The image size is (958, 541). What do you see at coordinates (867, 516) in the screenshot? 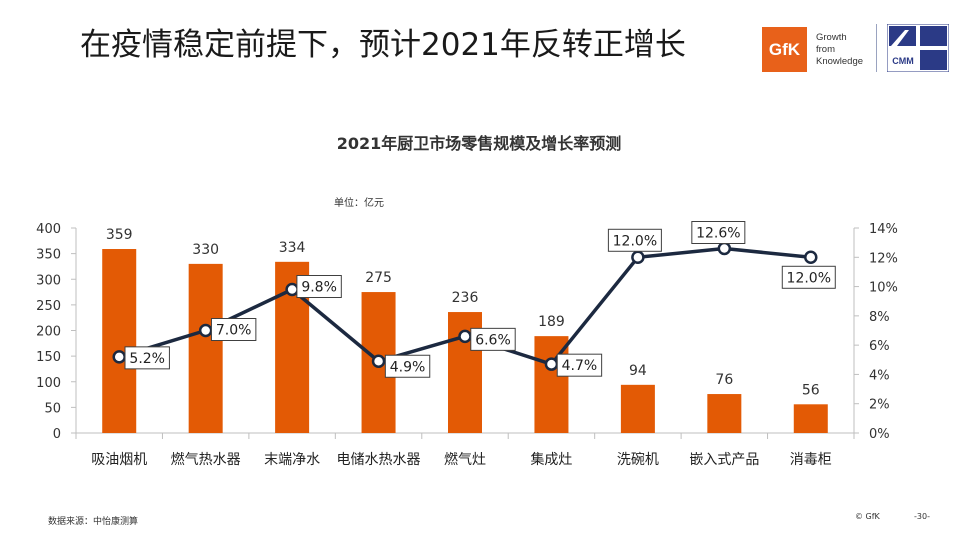
I see `copyright: © GfK` at bounding box center [867, 516].